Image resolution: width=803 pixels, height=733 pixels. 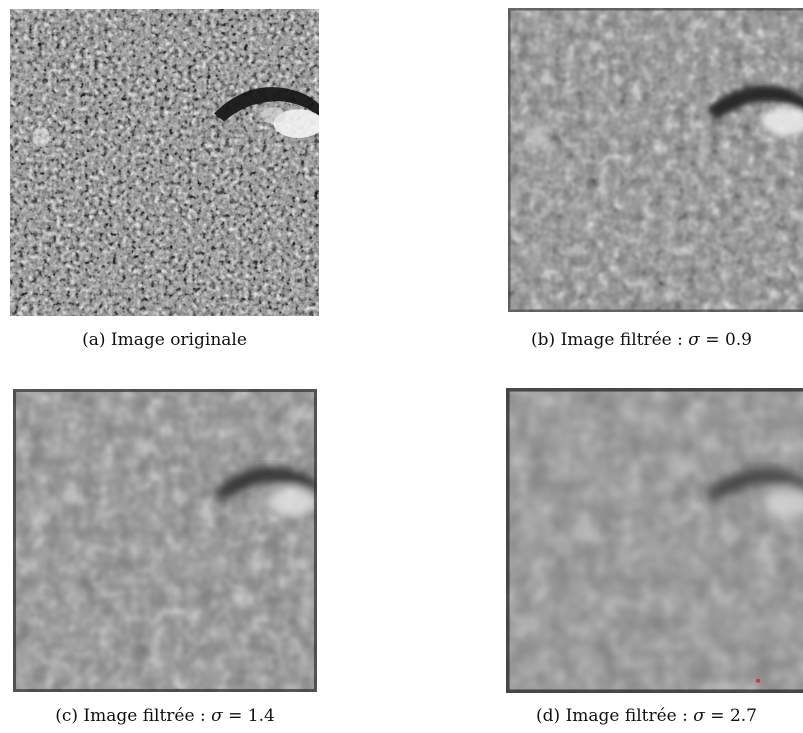 What do you see at coordinates (164, 340) in the screenshot?
I see `caption-a: (a) Image originale` at bounding box center [164, 340].